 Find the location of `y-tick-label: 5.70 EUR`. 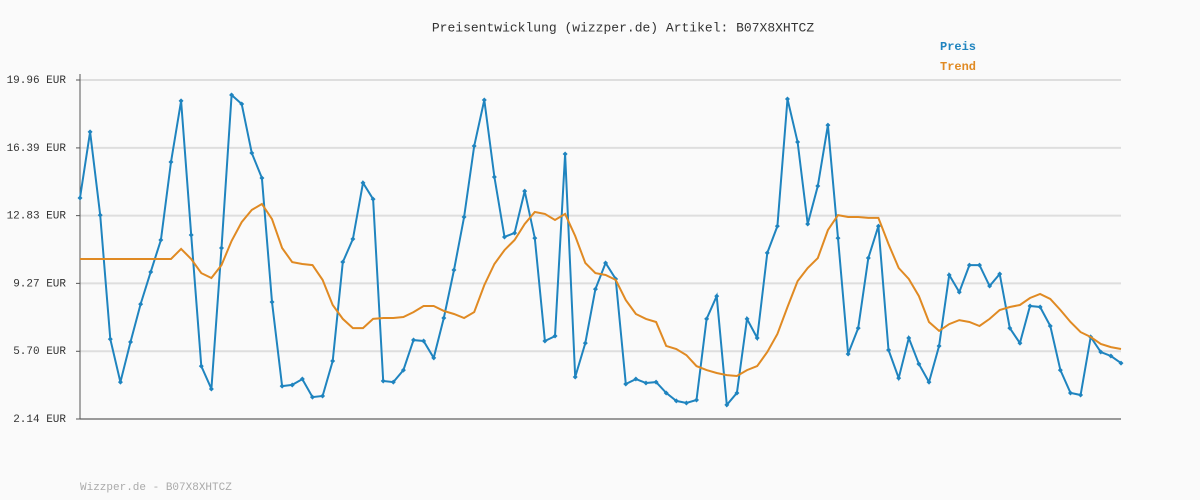

y-tick-label: 5.70 EUR is located at coordinates (39, 352).